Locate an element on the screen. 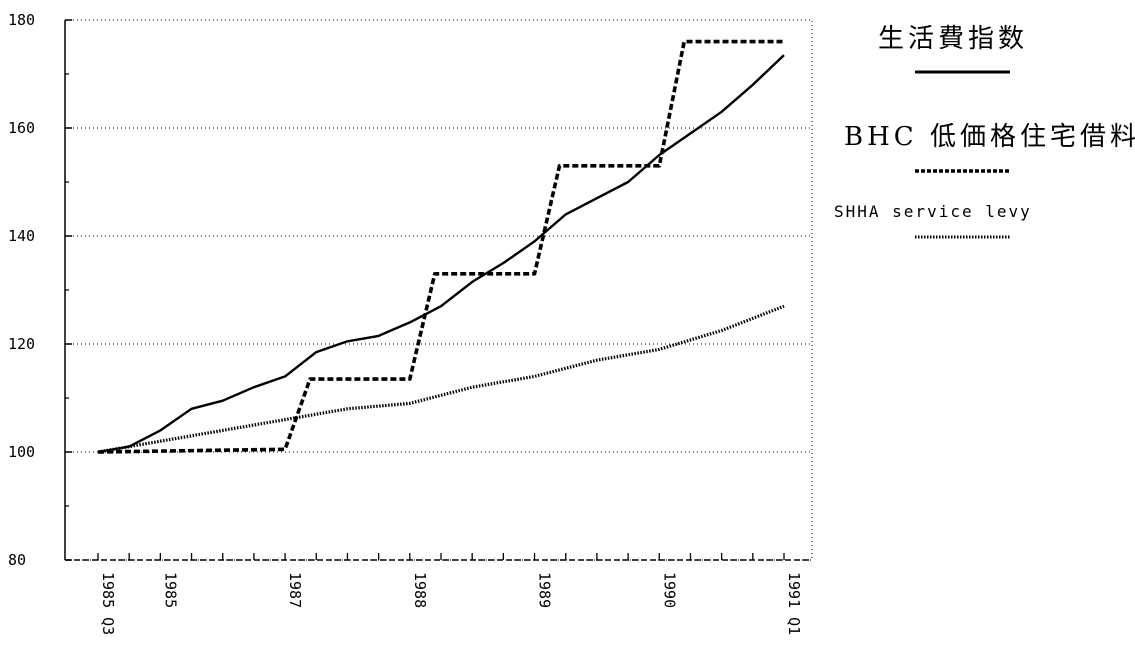 The image size is (1135, 665). y-tick-label: 80 is located at coordinates (17, 560).